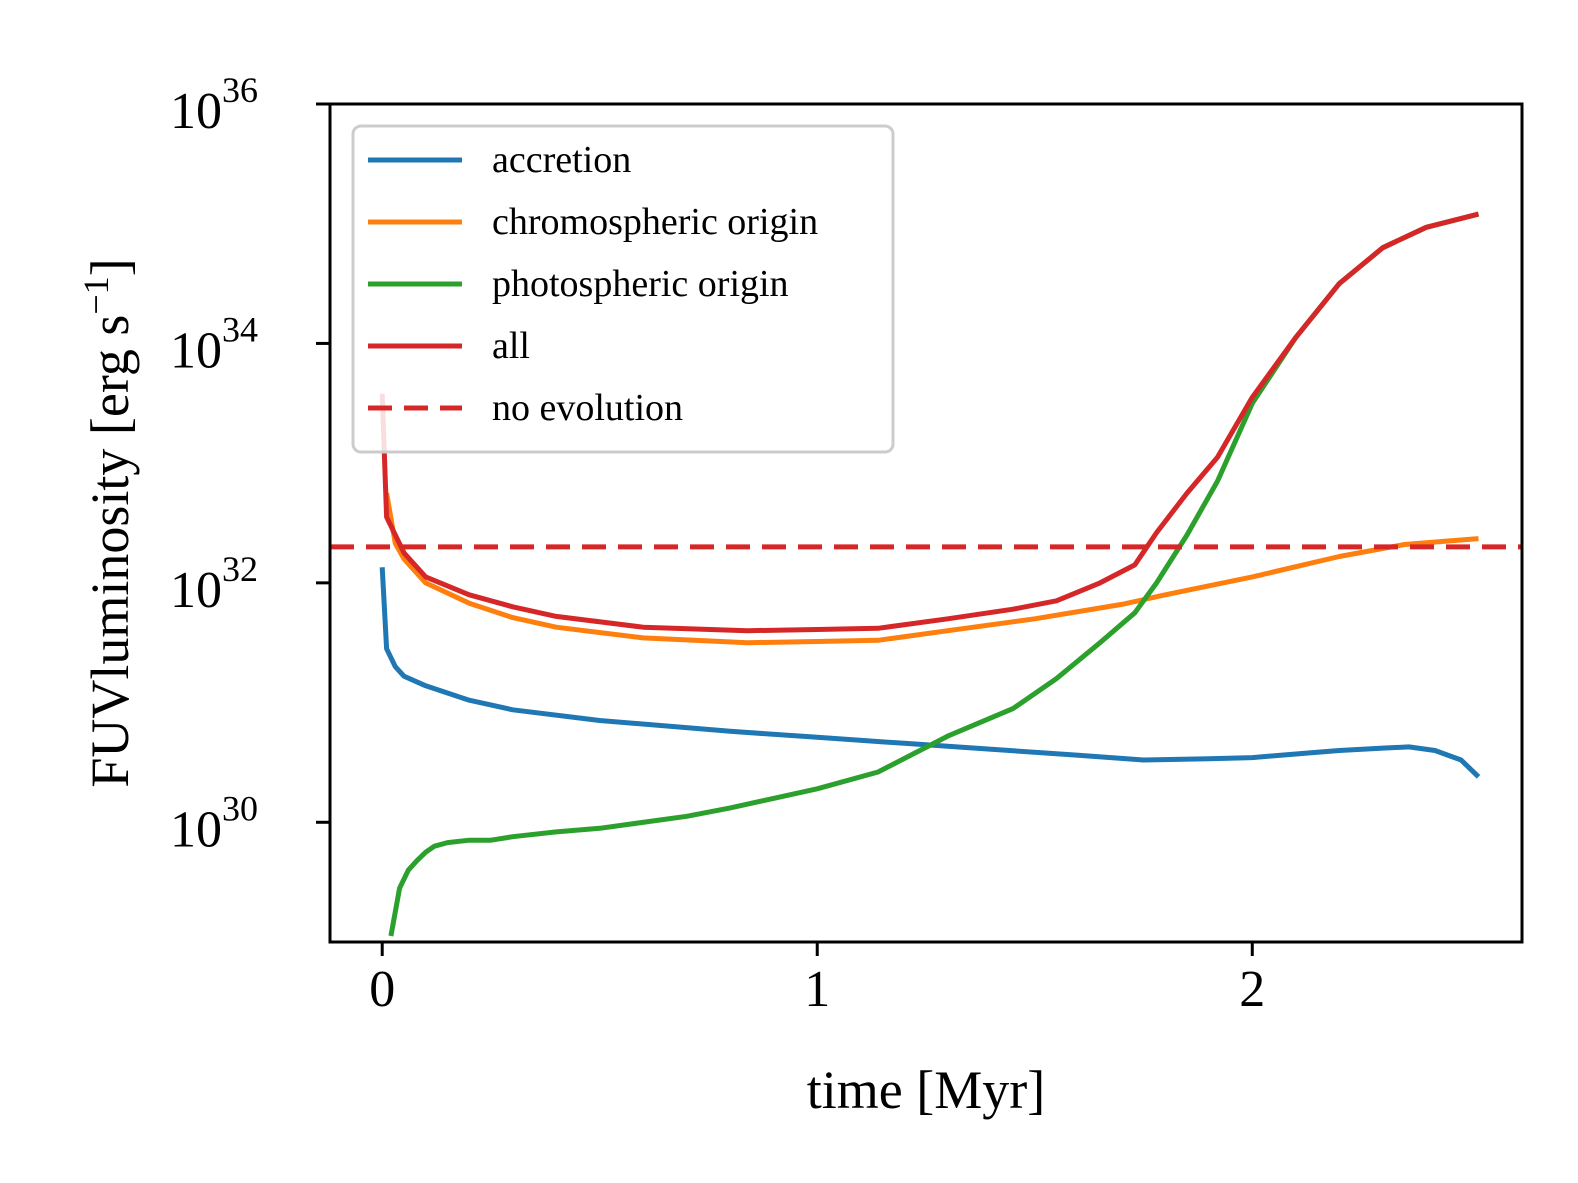 The width and height of the screenshot is (1578, 1183). I want to click on legend-frame, so click(623, 289).